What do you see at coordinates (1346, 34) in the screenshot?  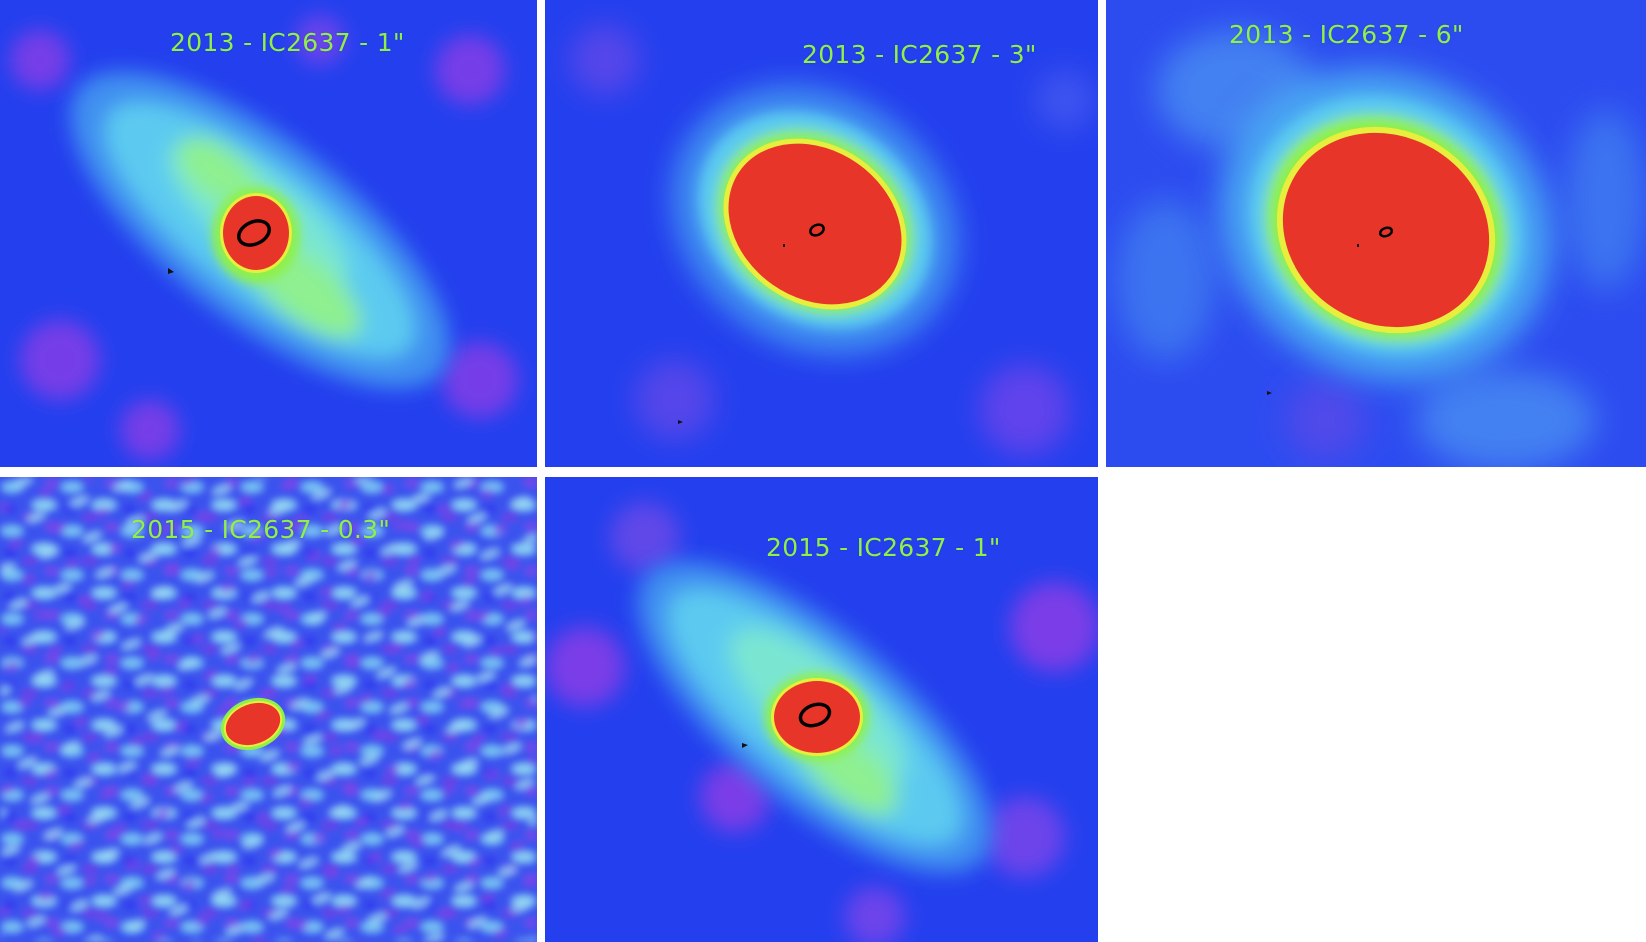 I see `panel-label: 2013 - IC2637 - 6"` at bounding box center [1346, 34].